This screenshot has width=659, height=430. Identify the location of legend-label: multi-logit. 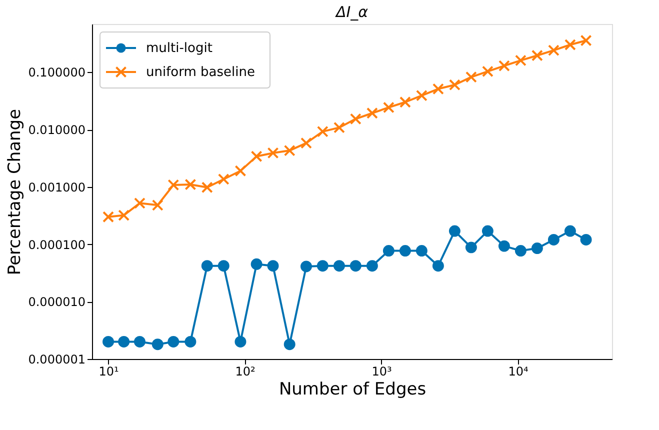
(179, 48).